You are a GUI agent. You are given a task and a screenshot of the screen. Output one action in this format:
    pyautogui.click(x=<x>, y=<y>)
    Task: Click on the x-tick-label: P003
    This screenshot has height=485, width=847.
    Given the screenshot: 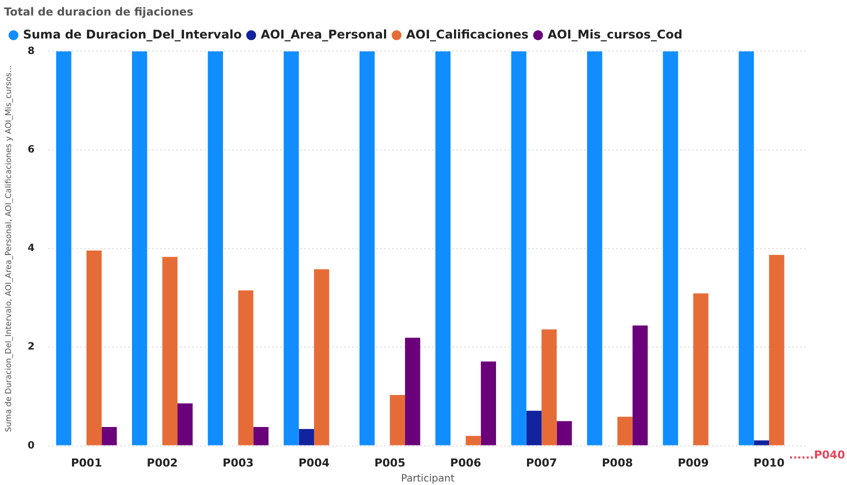 What is the action you would take?
    pyautogui.click(x=238, y=463)
    